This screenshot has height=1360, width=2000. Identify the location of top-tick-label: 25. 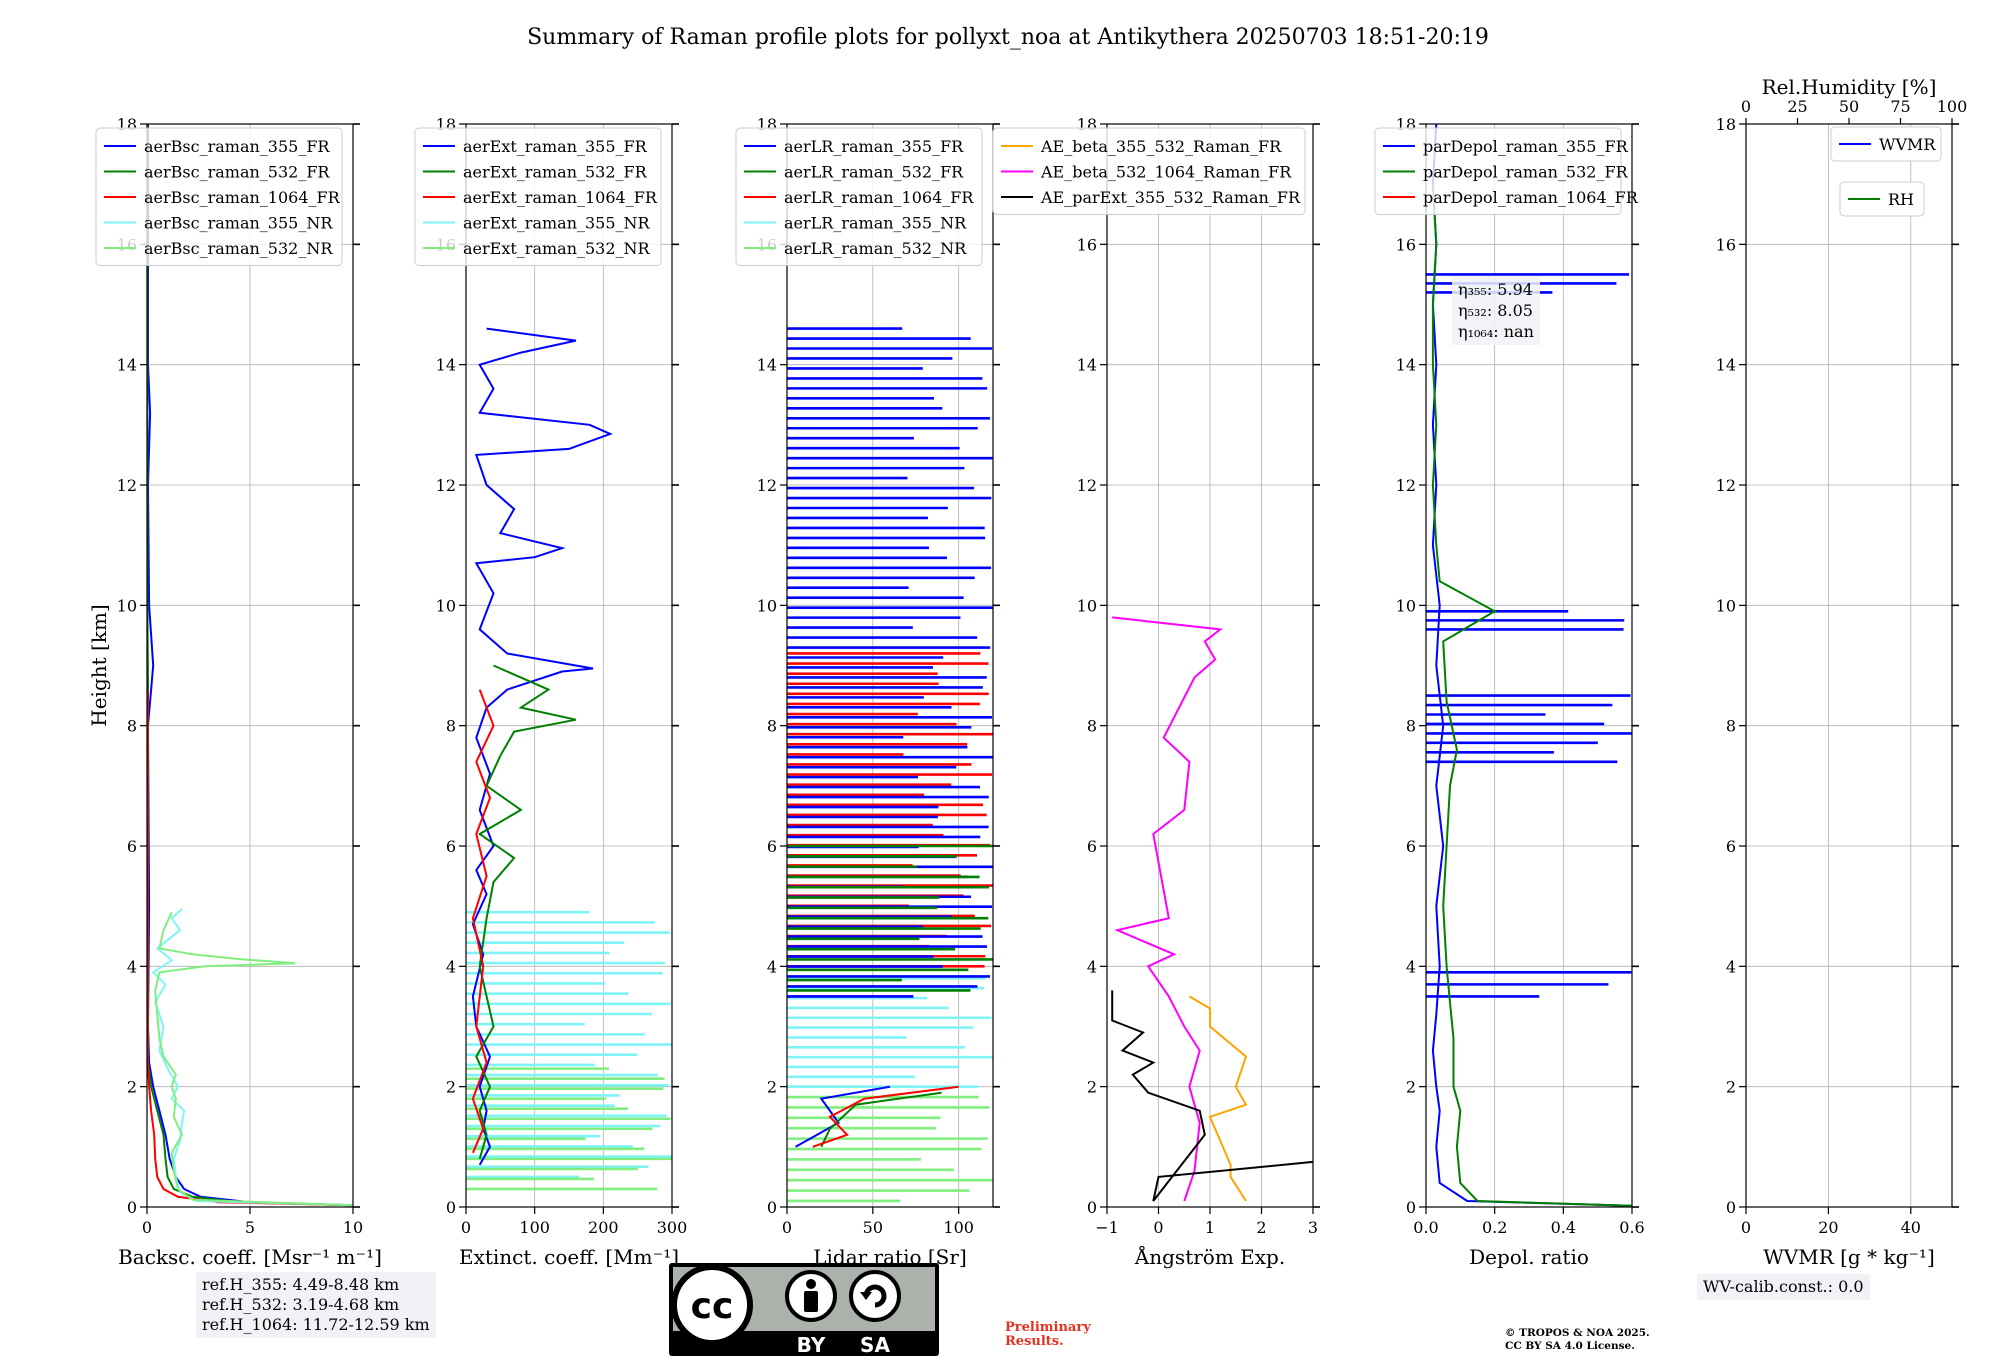
(1797, 106).